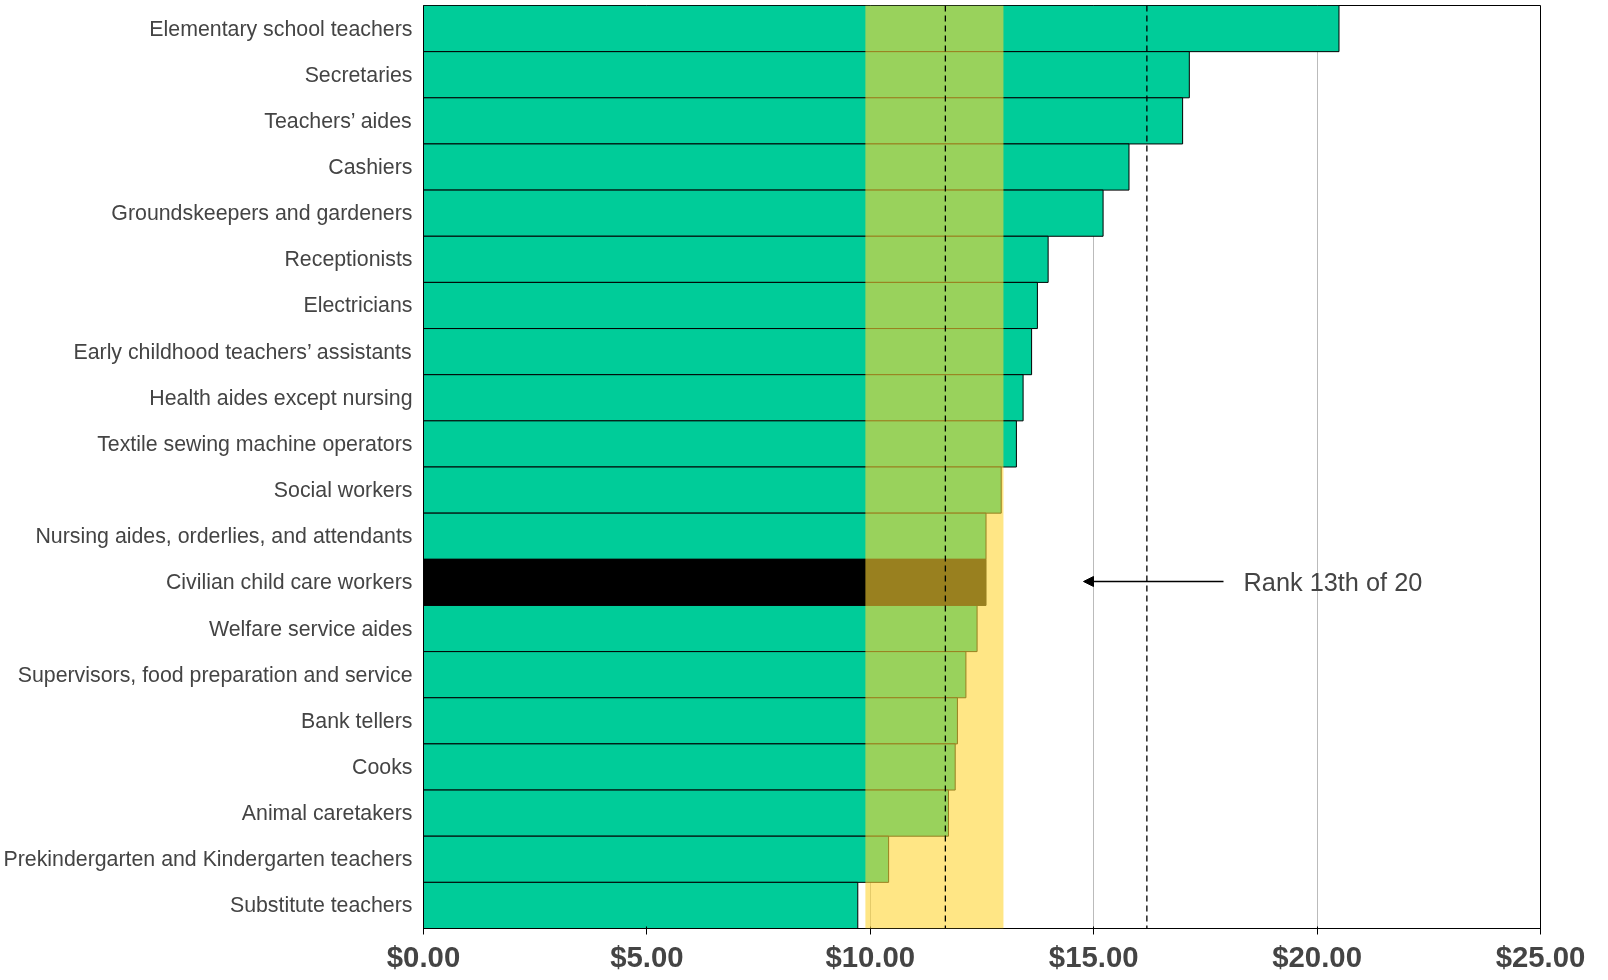 The width and height of the screenshot is (1608, 980). Describe the element at coordinates (281, 28) in the screenshot. I see `y-tick-label: Elementary school teachers` at that location.